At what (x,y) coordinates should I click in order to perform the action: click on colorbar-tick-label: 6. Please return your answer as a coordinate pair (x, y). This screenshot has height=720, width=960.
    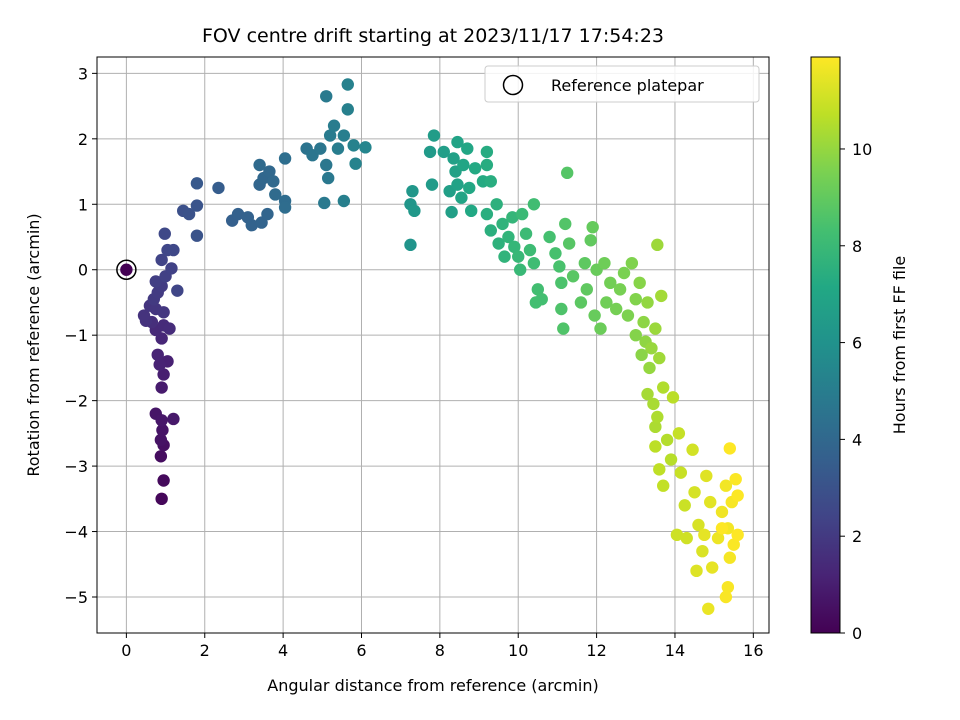
    Looking at the image, I should click on (857, 343).